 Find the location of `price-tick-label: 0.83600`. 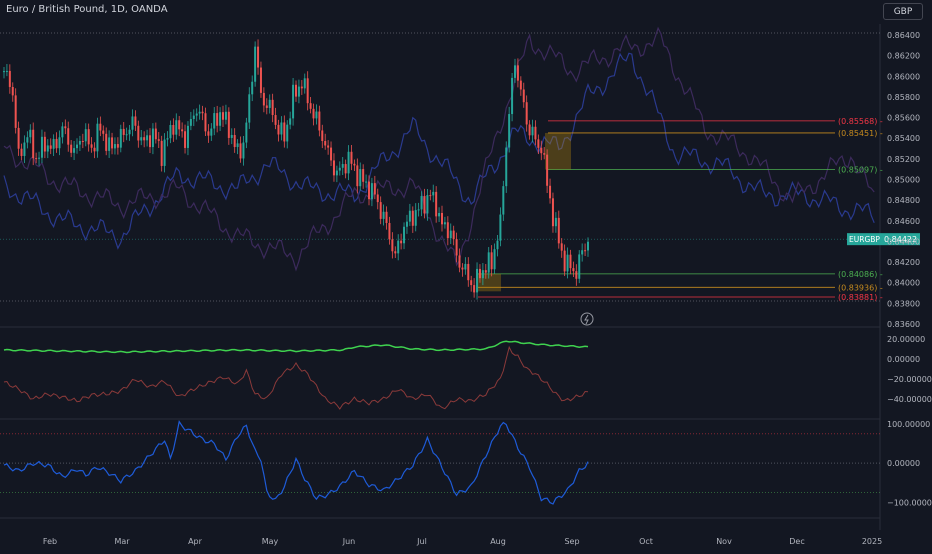

price-tick-label: 0.83600 is located at coordinates (903, 324).